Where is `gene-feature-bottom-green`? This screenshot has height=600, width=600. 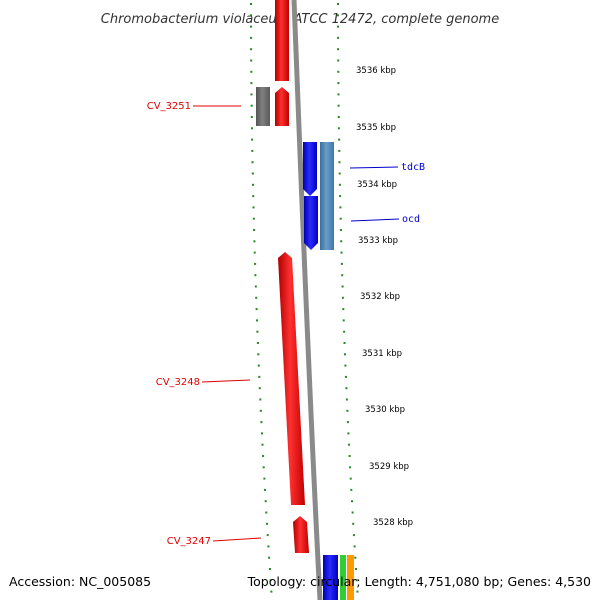
gene-feature-bottom-green is located at coordinates (343, 577).